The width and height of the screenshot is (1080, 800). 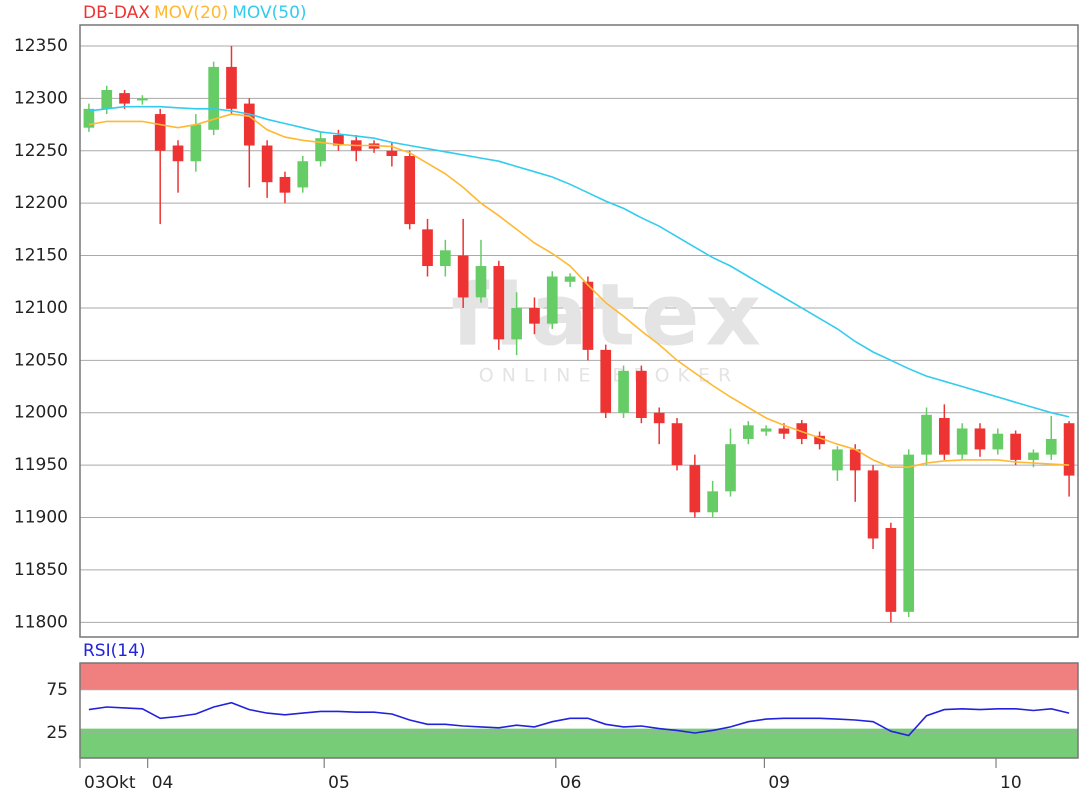 What do you see at coordinates (339, 783) in the screenshot?
I see `x-tick-label: 05` at bounding box center [339, 783].